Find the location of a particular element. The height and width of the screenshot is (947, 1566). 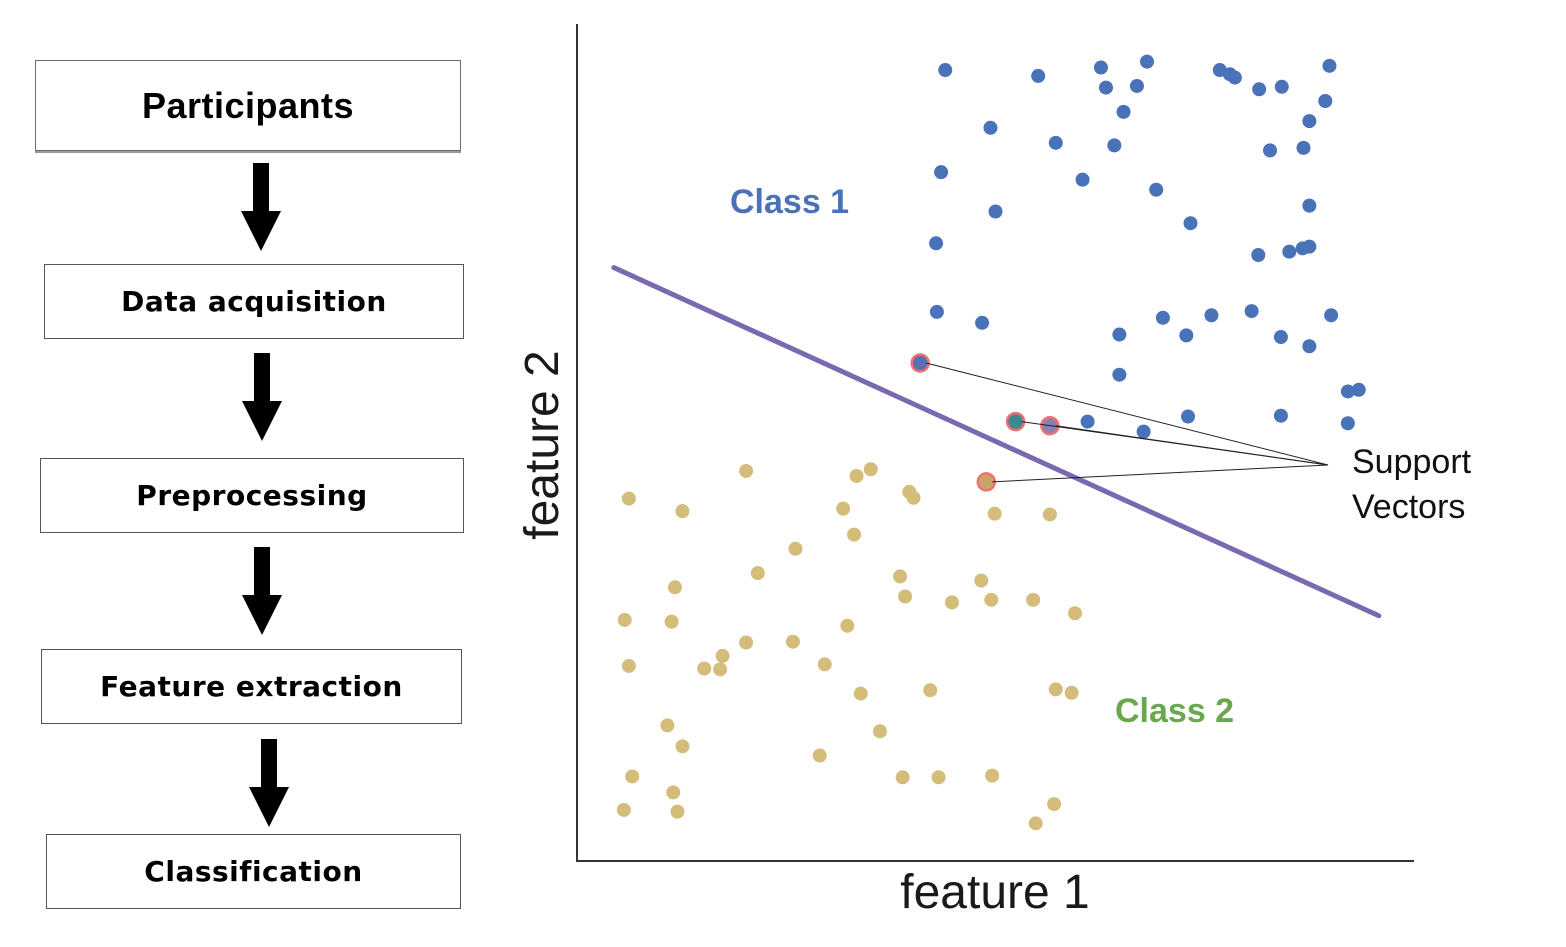

class-2-label: Class 2 is located at coordinates (1174, 711).